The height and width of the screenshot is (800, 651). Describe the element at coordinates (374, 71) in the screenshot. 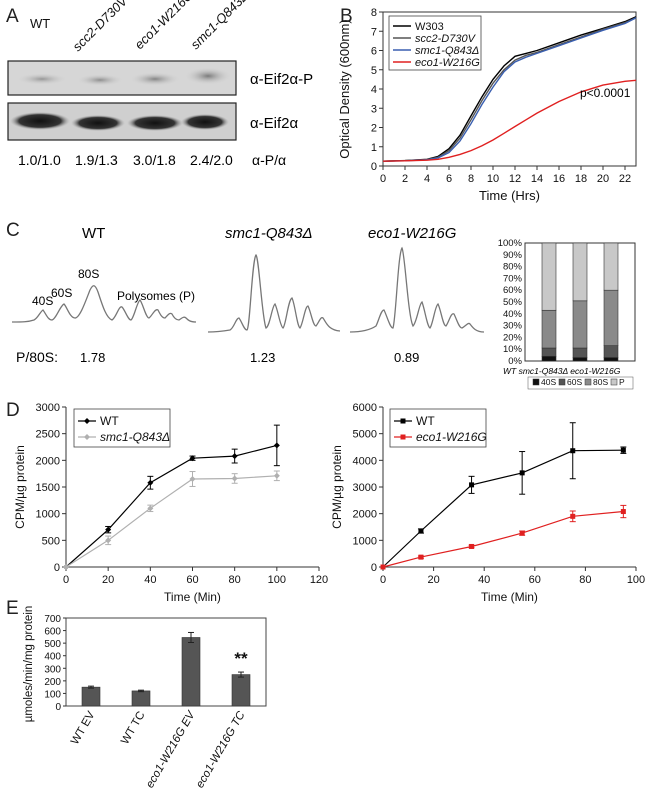

I see `y-tick-label: 5` at that location.